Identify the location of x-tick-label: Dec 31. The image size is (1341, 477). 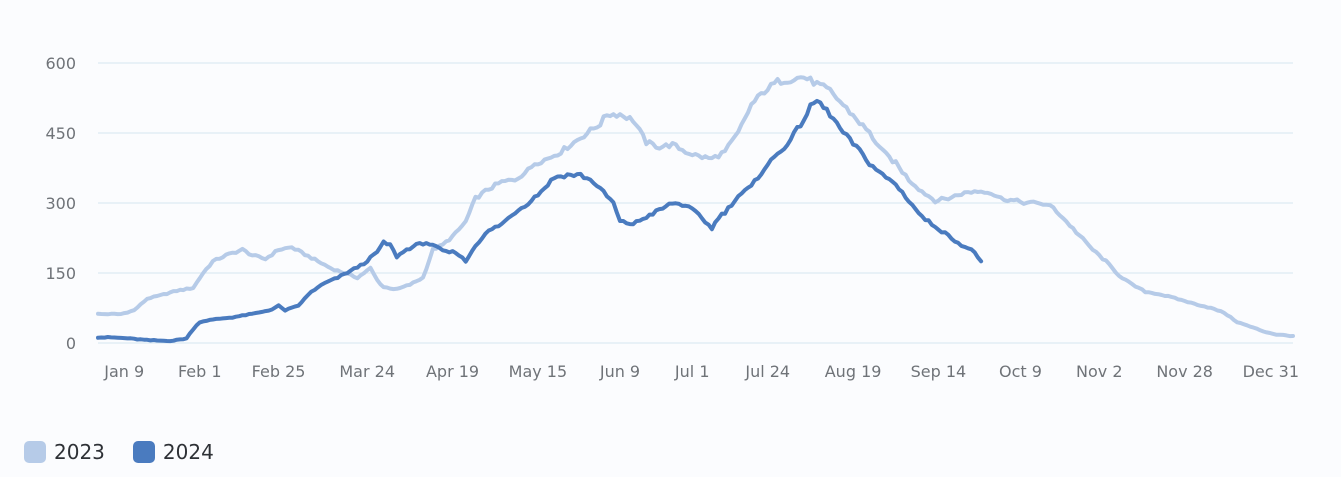
(1271, 371).